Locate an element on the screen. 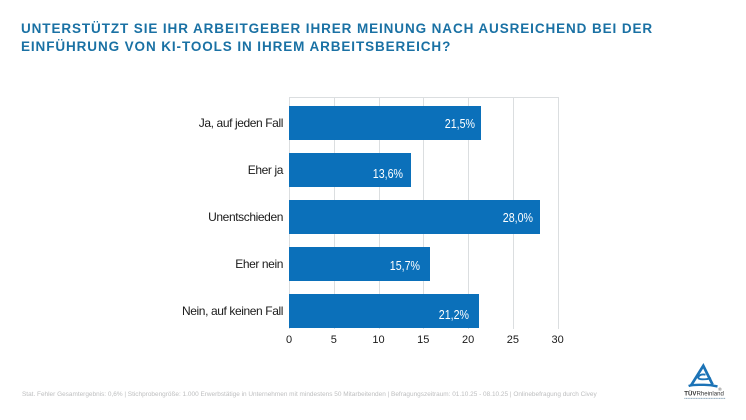 This screenshot has width=746, height=420. svg-text: TÜVRheinland is located at coordinates (704, 393).